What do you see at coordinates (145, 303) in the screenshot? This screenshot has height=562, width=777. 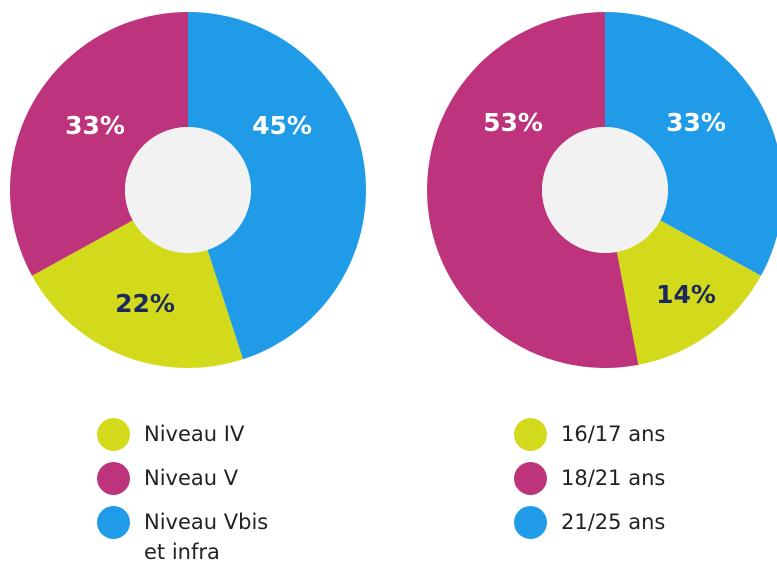 I see `value-label: 22%` at bounding box center [145, 303].